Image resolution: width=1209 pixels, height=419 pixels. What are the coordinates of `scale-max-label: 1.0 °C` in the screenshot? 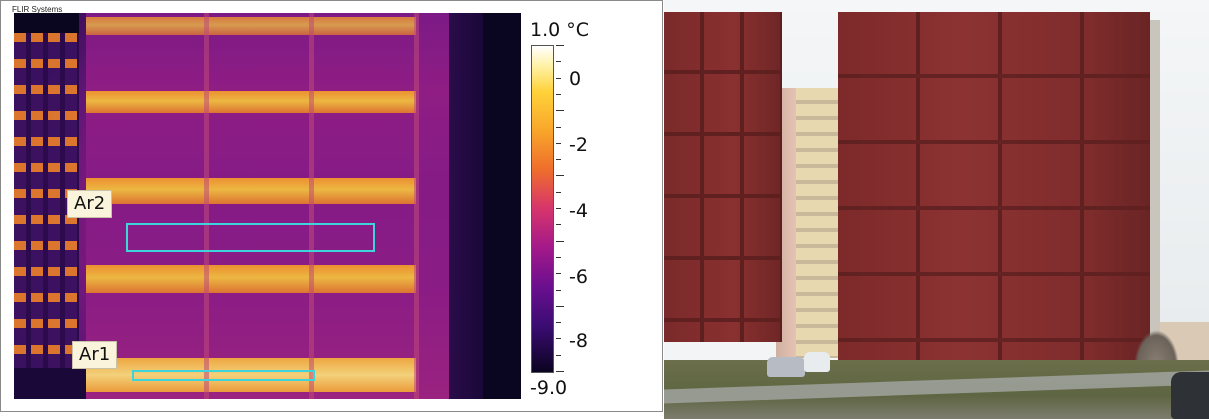 It's located at (560, 30).